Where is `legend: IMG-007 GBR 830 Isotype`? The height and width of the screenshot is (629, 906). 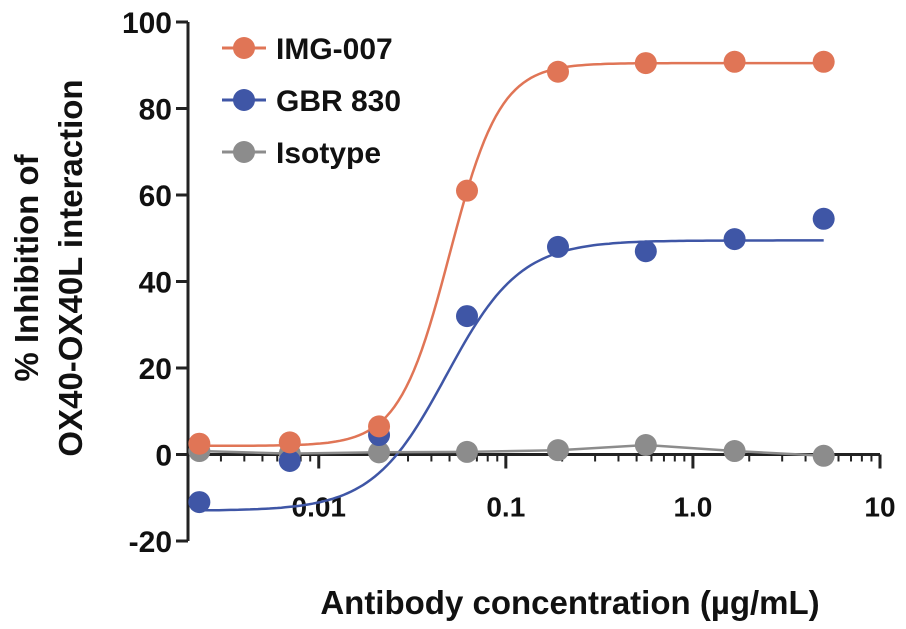 legend: IMG-007 GBR 830 Isotype is located at coordinates (311, 101).